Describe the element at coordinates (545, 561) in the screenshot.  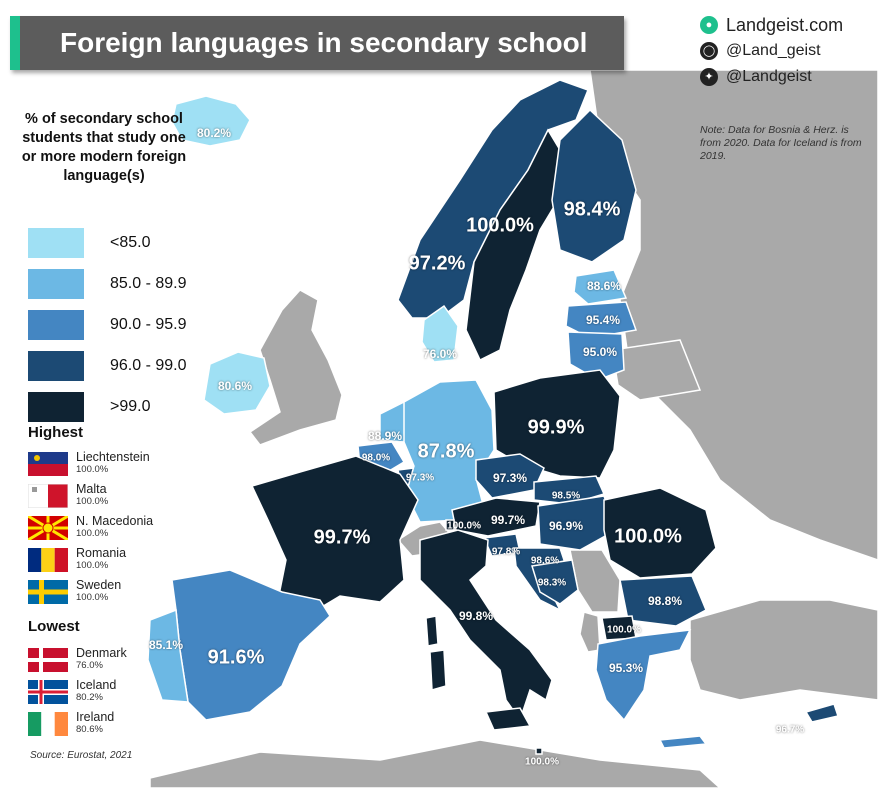
I see `map-label-croatia: 98.6%` at that location.